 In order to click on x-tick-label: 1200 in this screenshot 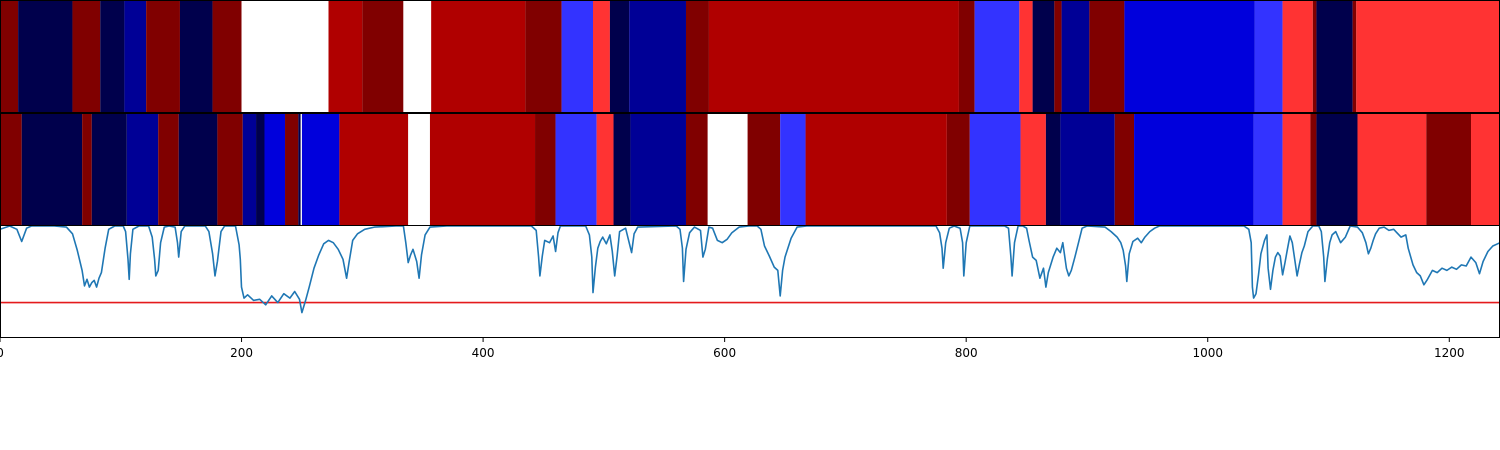, I will do `click(1449, 353)`.